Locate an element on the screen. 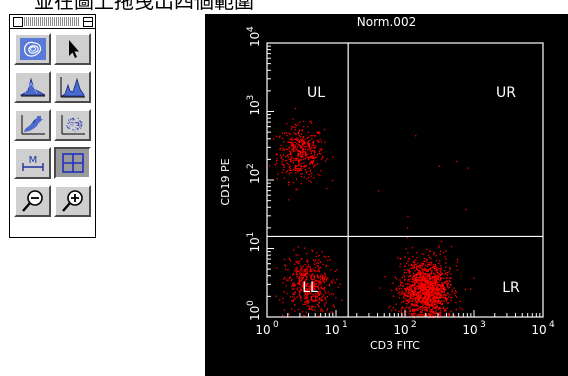 This screenshot has width=568, height=376. quadrant-tool is located at coordinates (72, 163).